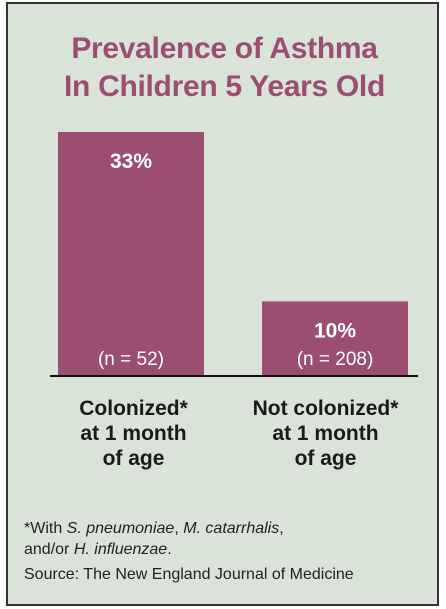 This screenshot has height=609, width=446. Describe the element at coordinates (335, 359) in the screenshot. I see `sample-size-label: (n = 208)` at that location.